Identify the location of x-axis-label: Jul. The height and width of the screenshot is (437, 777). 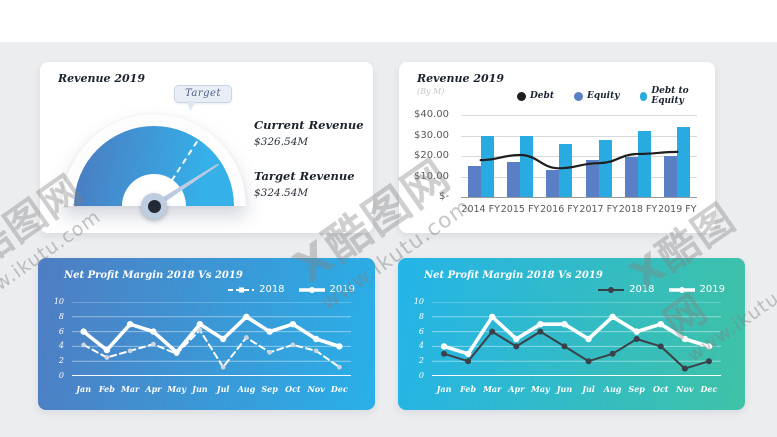
(223, 389).